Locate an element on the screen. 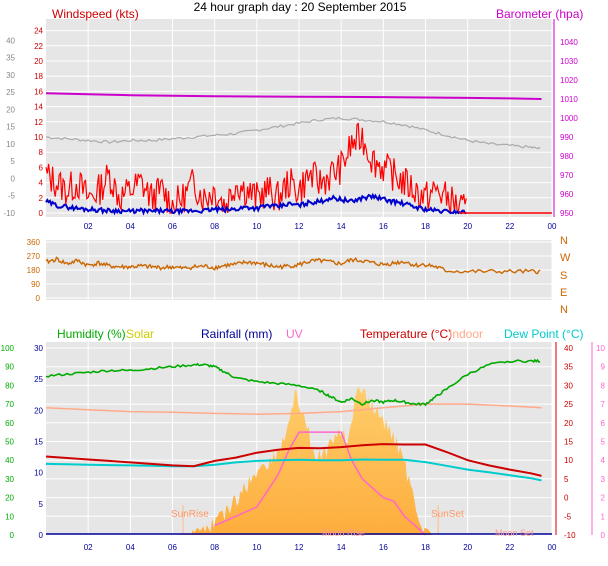  moonset-label: Moon Set is located at coordinates (514, 533).